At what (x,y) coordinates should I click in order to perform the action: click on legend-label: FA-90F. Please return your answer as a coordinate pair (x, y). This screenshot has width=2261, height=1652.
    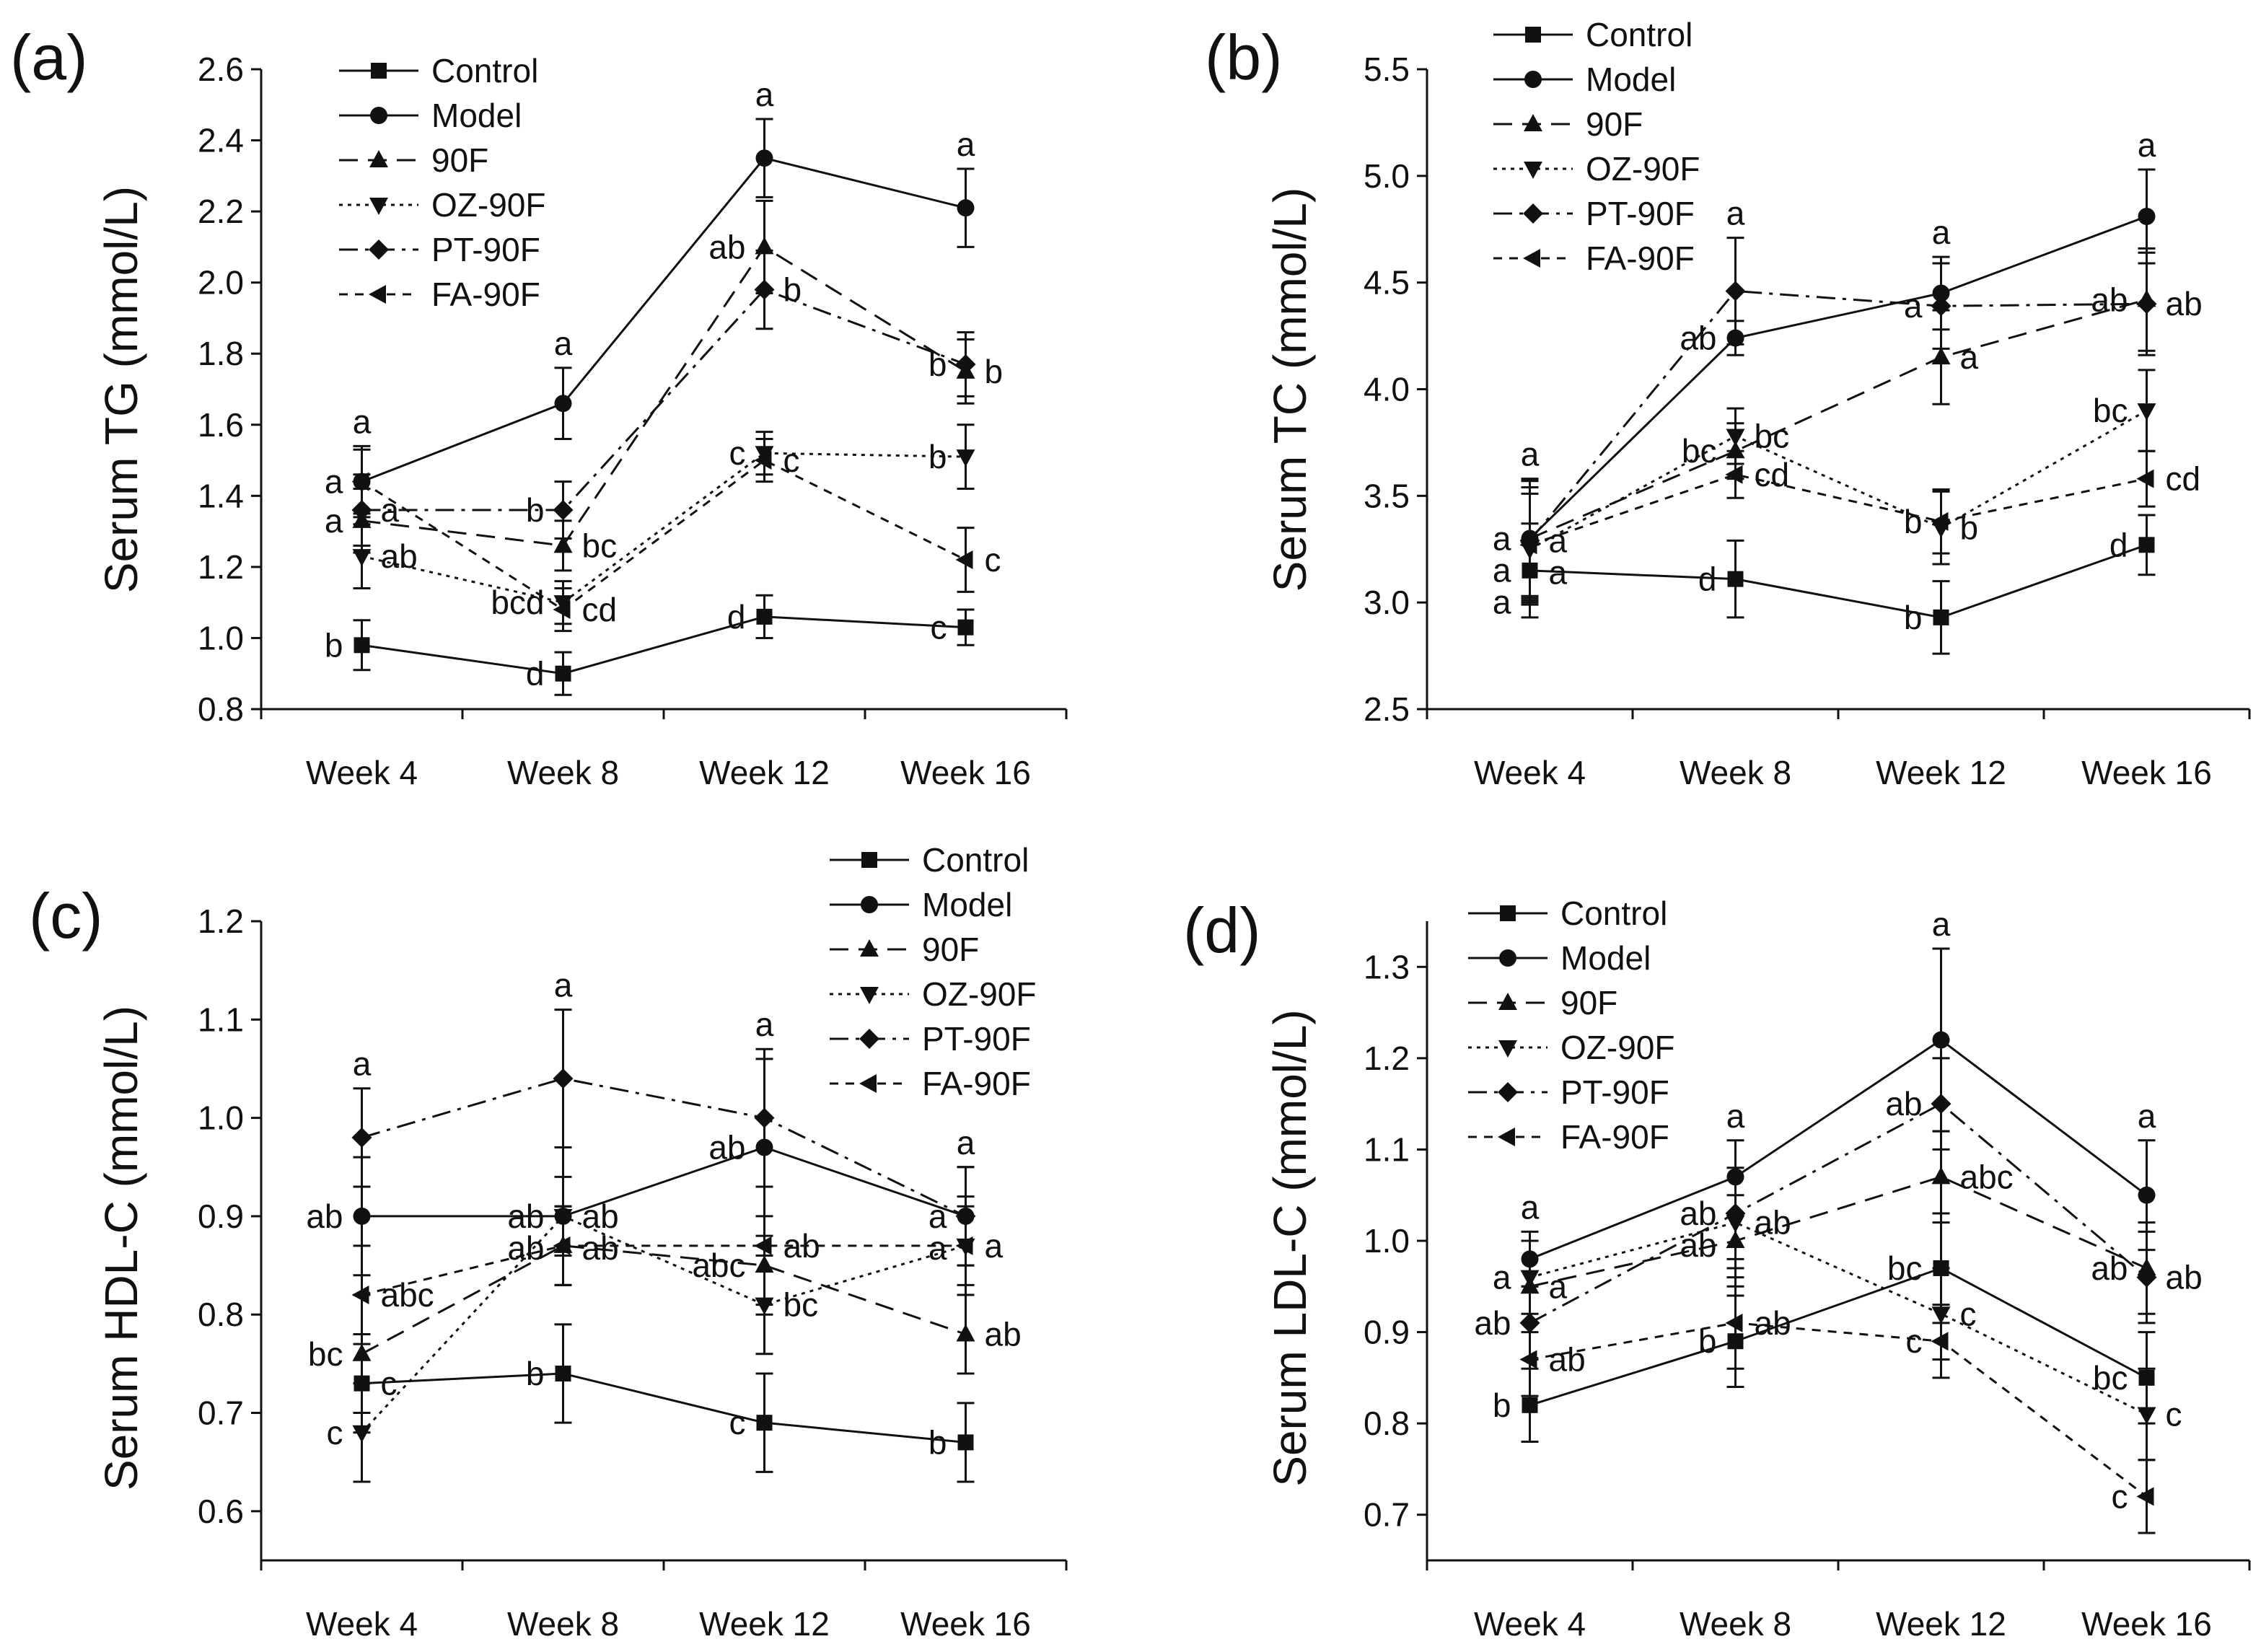
    Looking at the image, I should click on (1640, 258).